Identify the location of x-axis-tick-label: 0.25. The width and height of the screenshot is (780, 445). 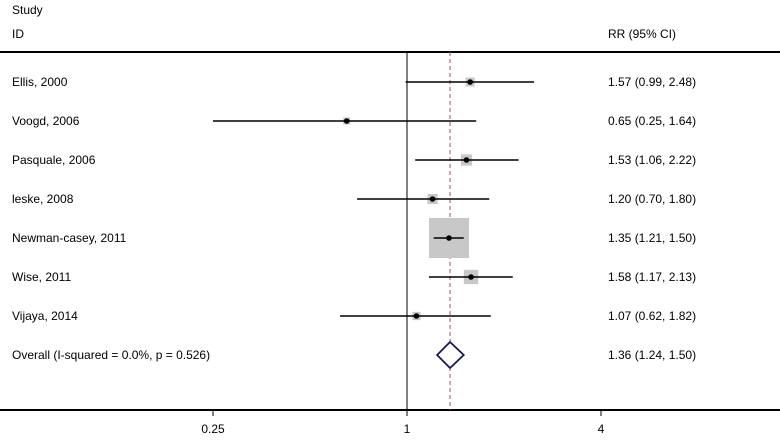
(213, 429).